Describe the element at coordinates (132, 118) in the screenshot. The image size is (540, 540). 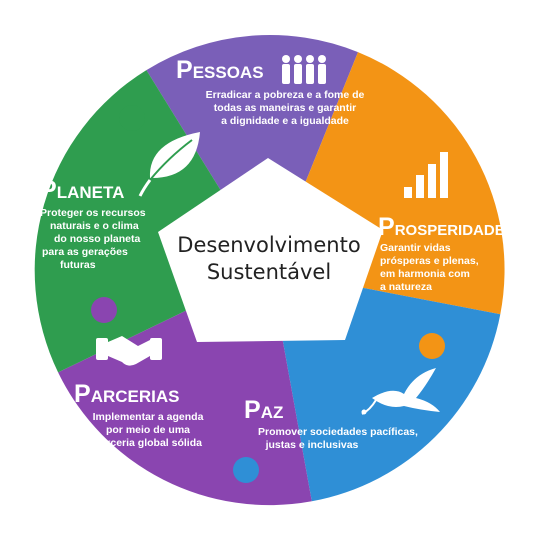
I see `puzzle-knob-planeta` at that location.